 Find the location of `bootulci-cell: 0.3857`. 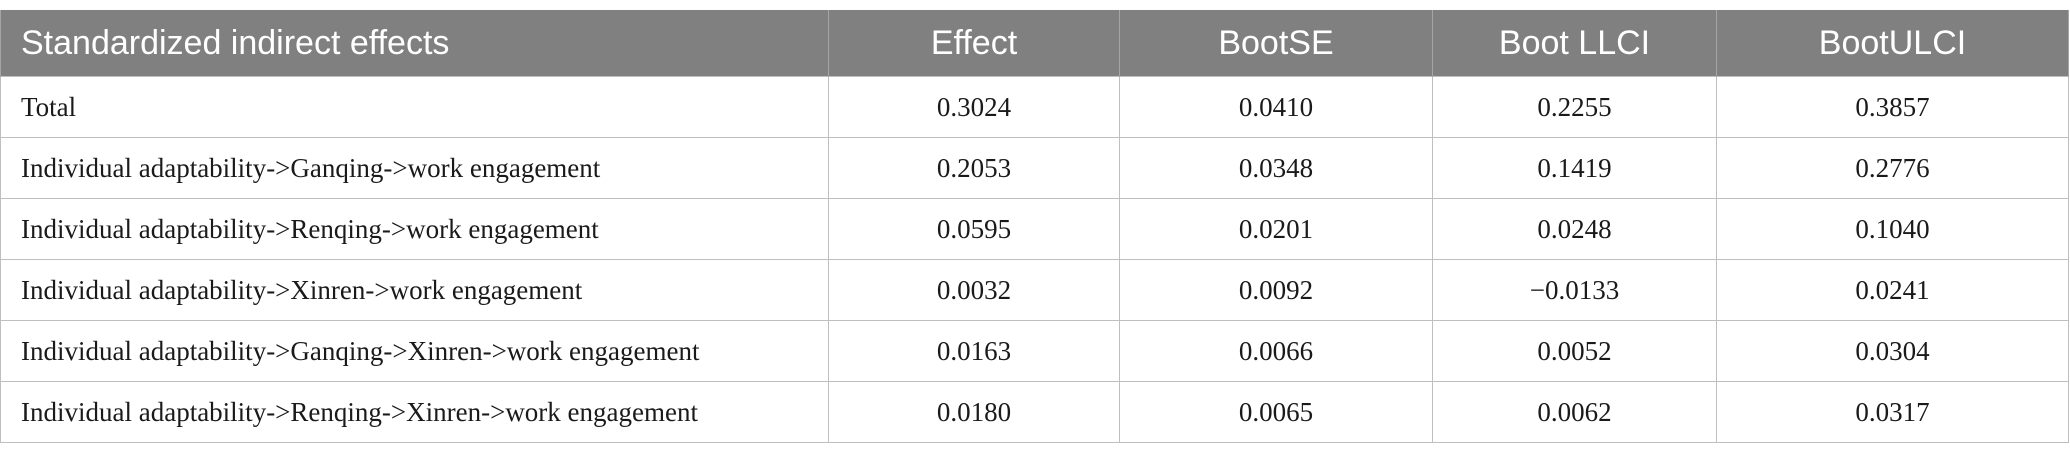

bootulci-cell: 0.3857 is located at coordinates (1892, 107).